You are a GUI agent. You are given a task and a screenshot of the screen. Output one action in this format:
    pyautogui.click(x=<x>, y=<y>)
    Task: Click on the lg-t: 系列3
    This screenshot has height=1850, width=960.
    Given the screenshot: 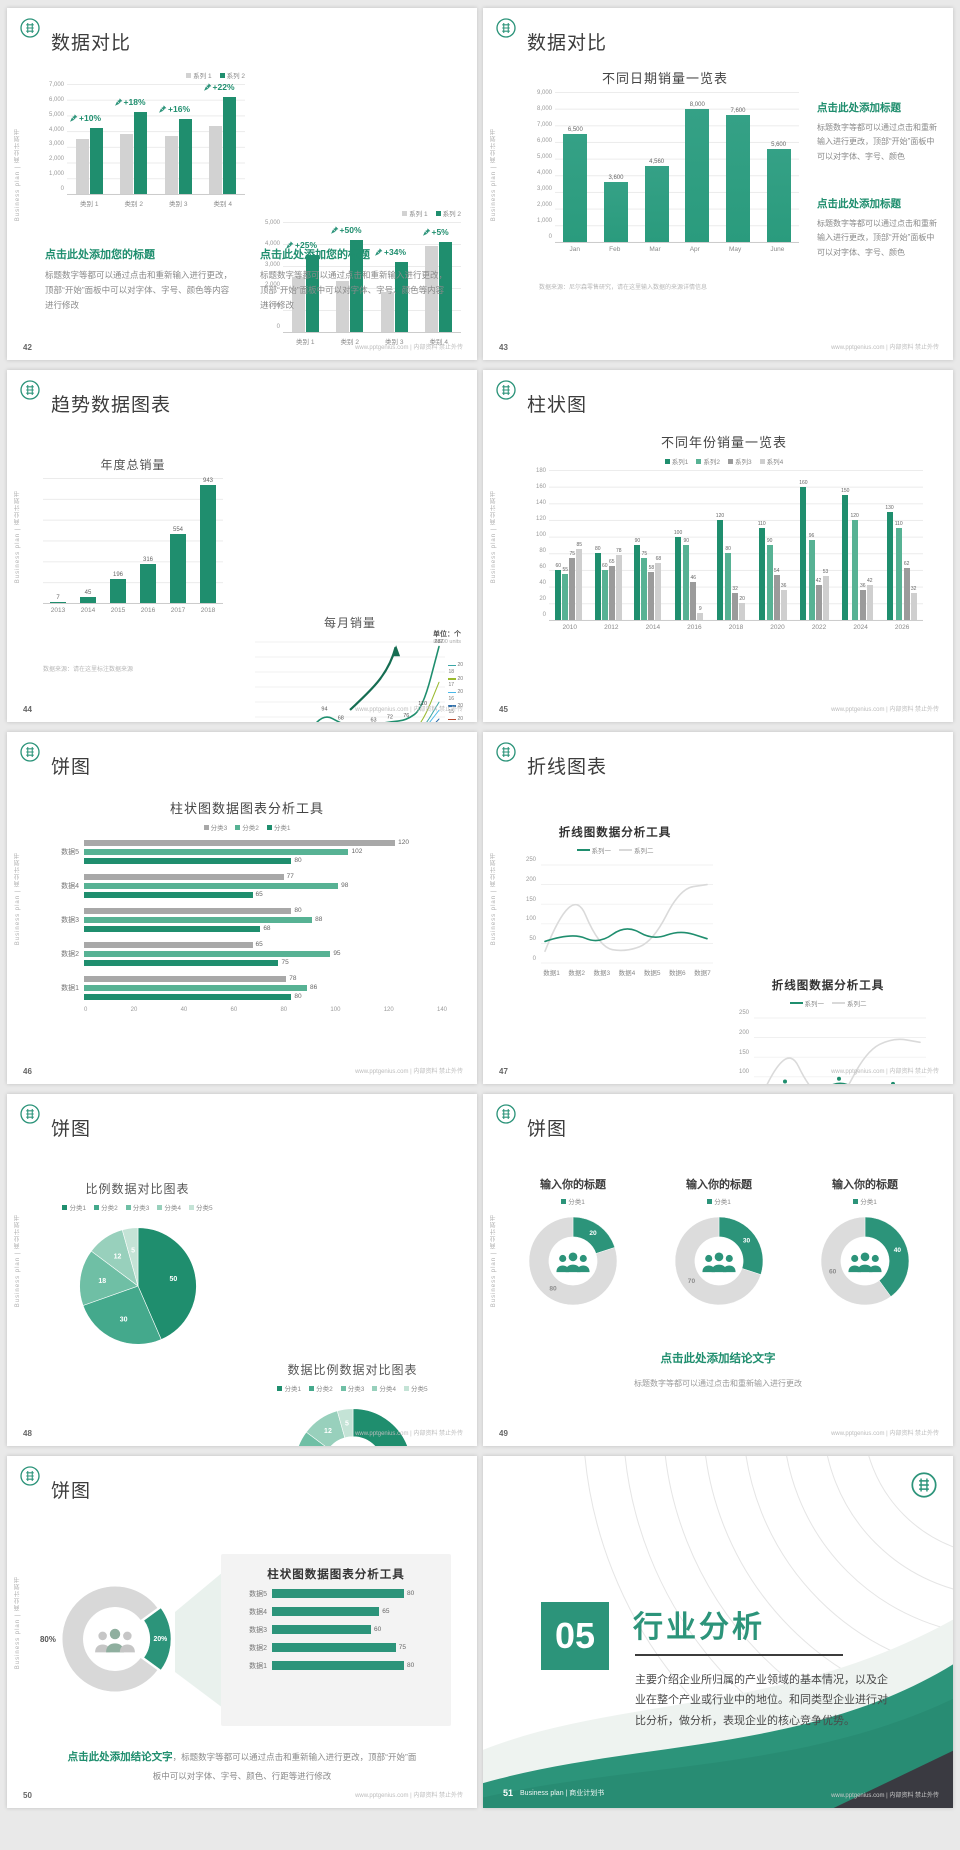 What is the action you would take?
    pyautogui.click(x=743, y=462)
    